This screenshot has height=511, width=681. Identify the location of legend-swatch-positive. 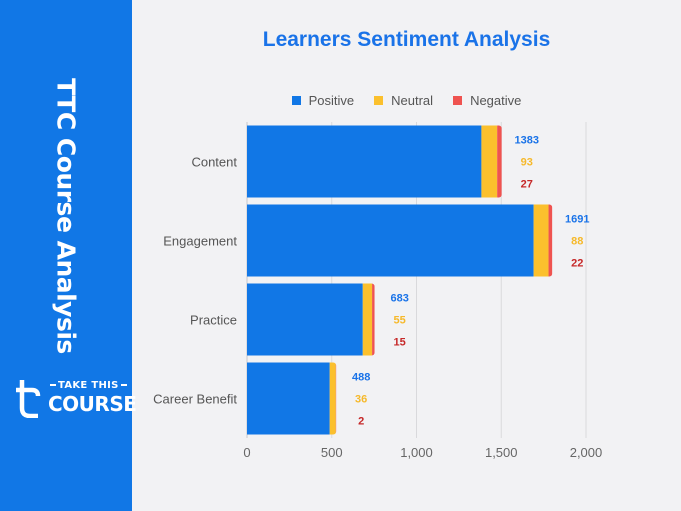
(296, 100).